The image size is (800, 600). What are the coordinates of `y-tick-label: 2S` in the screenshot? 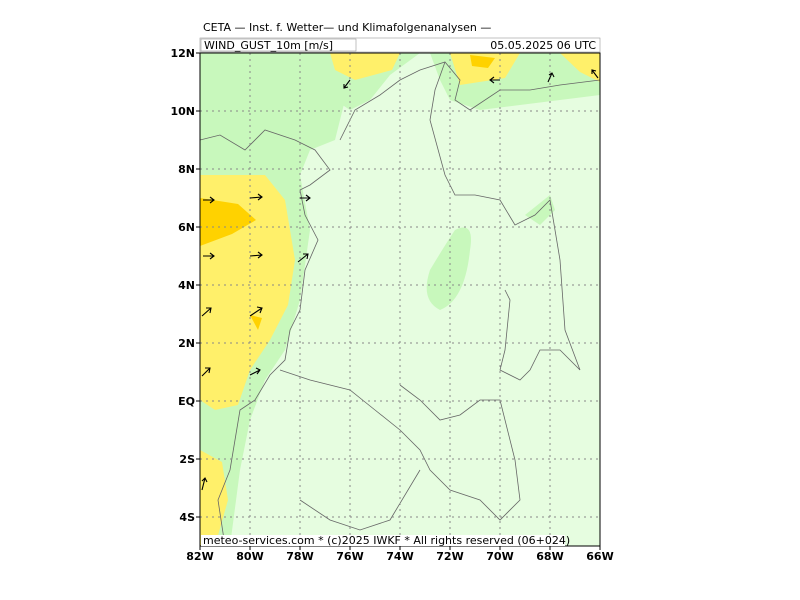 It's located at (187, 459).